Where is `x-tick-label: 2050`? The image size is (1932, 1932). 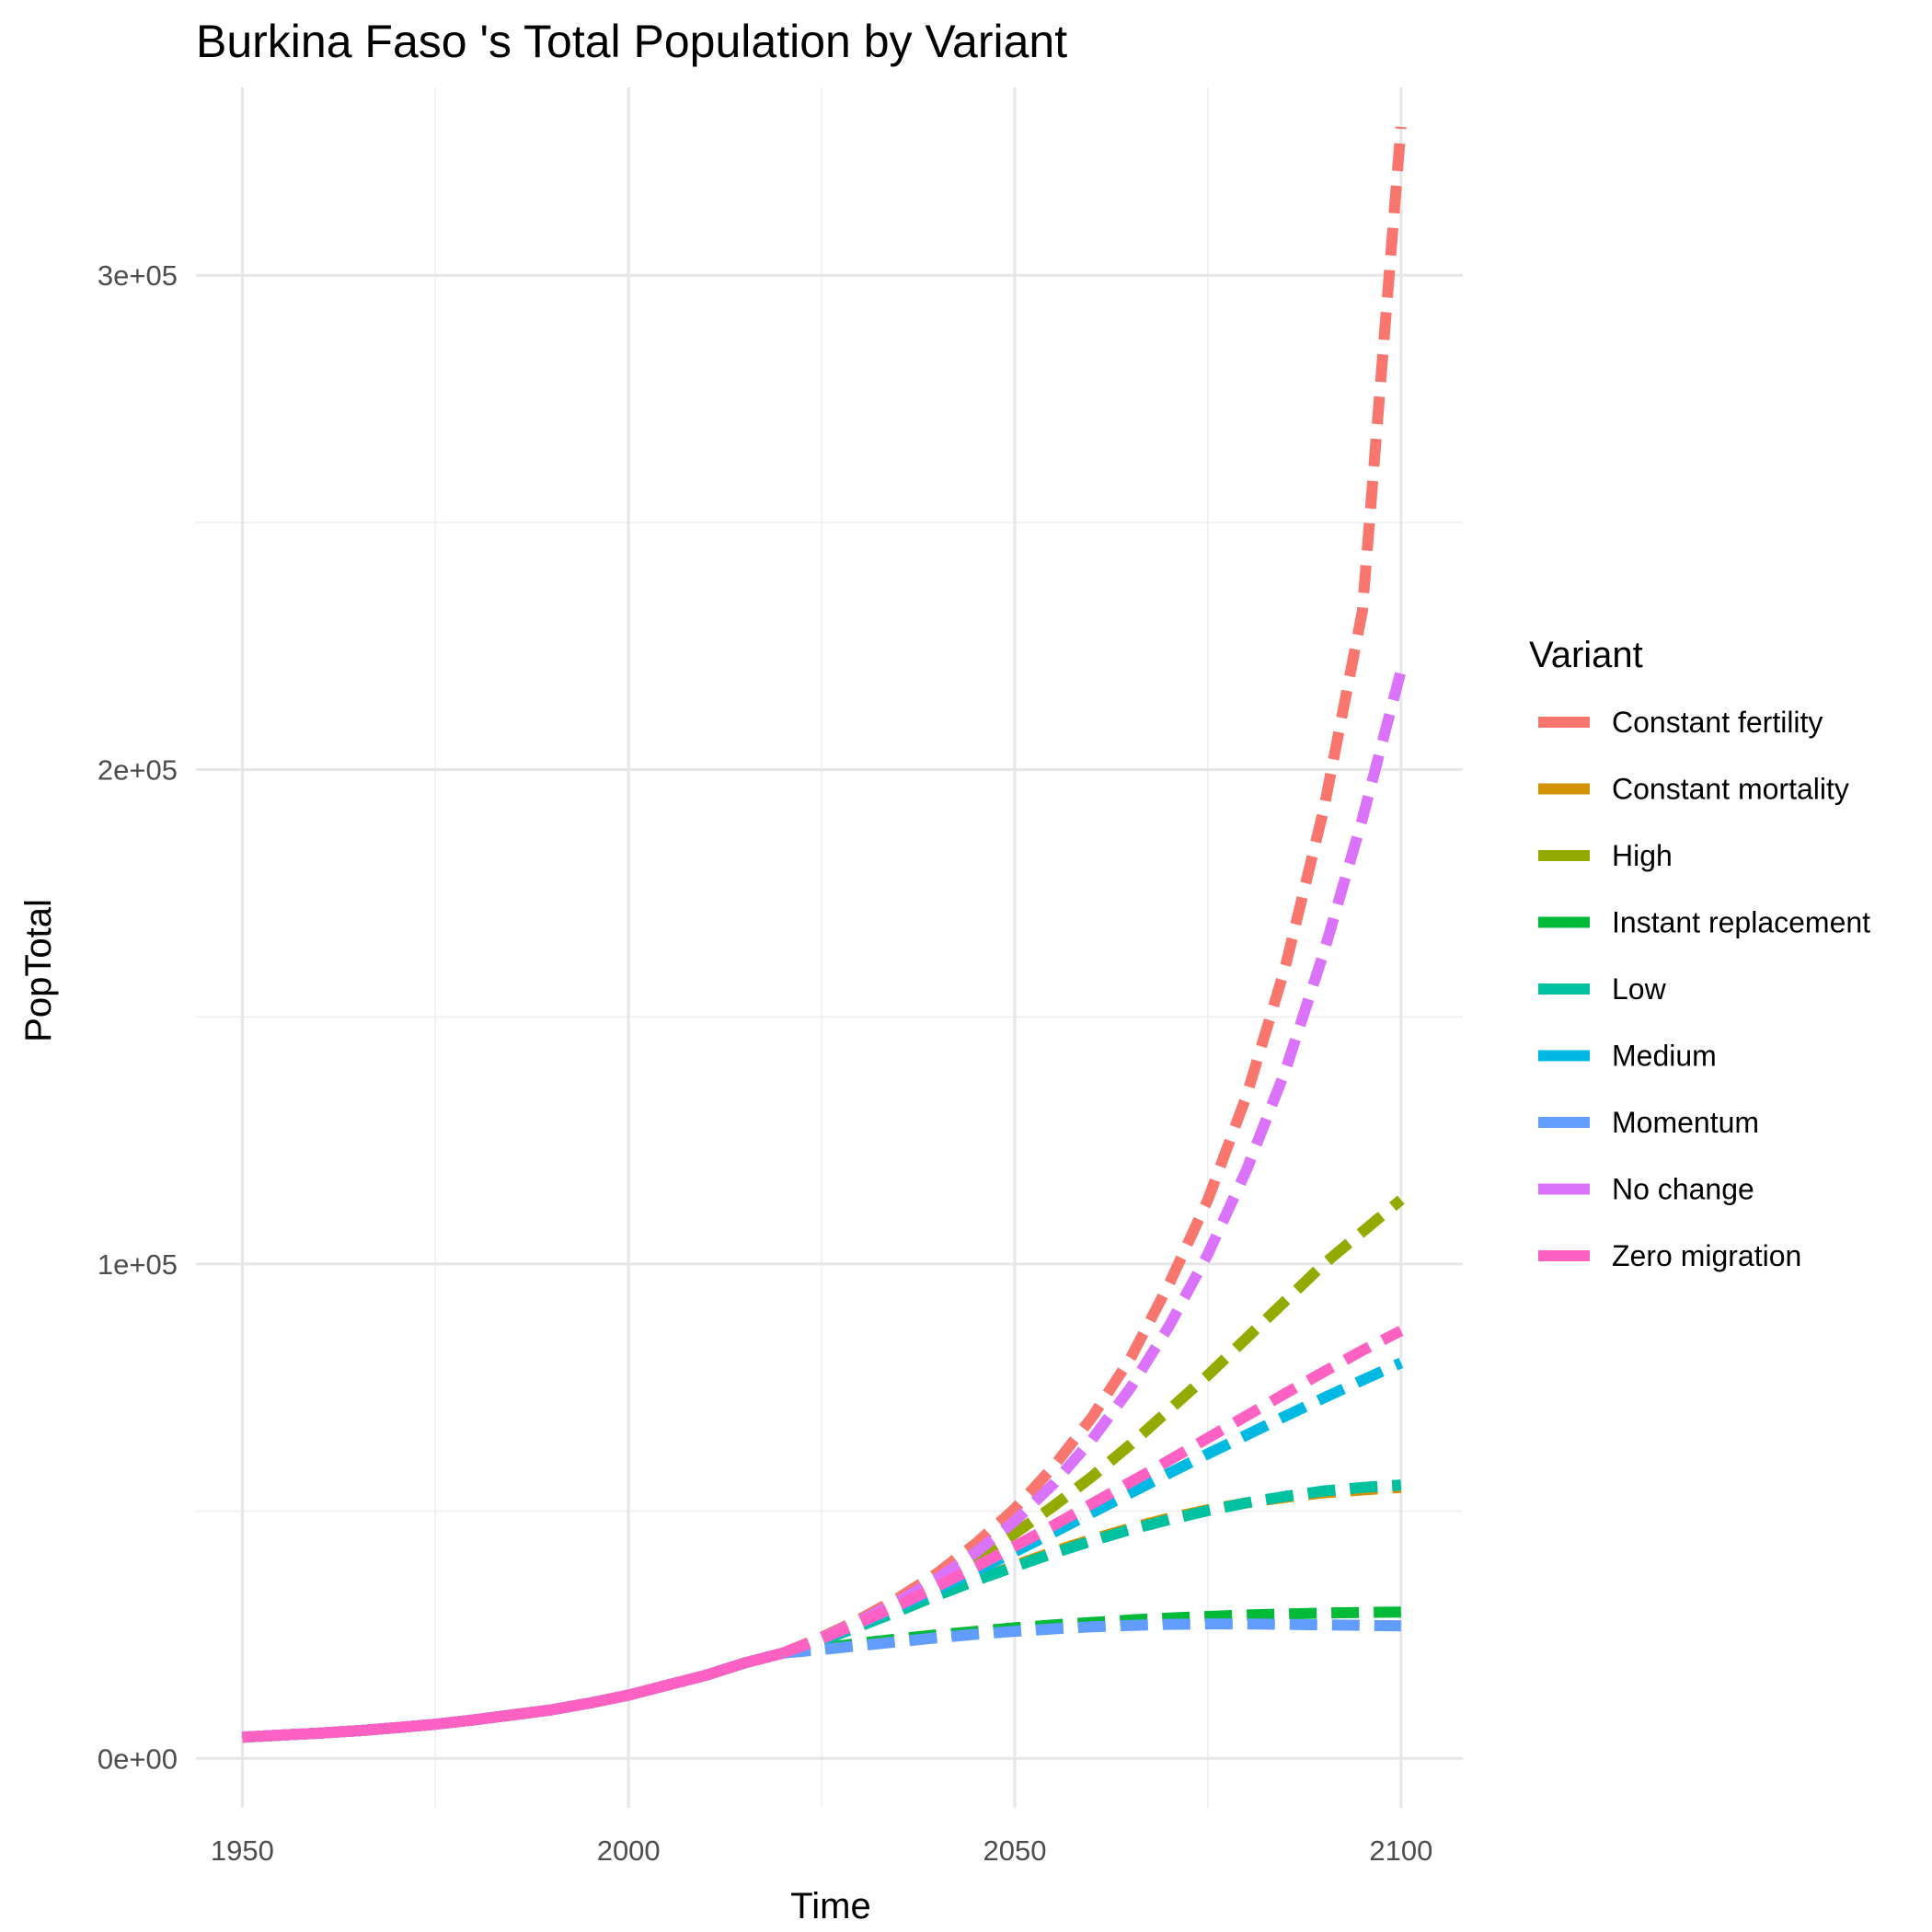
x-tick-label: 2050 is located at coordinates (1015, 1850).